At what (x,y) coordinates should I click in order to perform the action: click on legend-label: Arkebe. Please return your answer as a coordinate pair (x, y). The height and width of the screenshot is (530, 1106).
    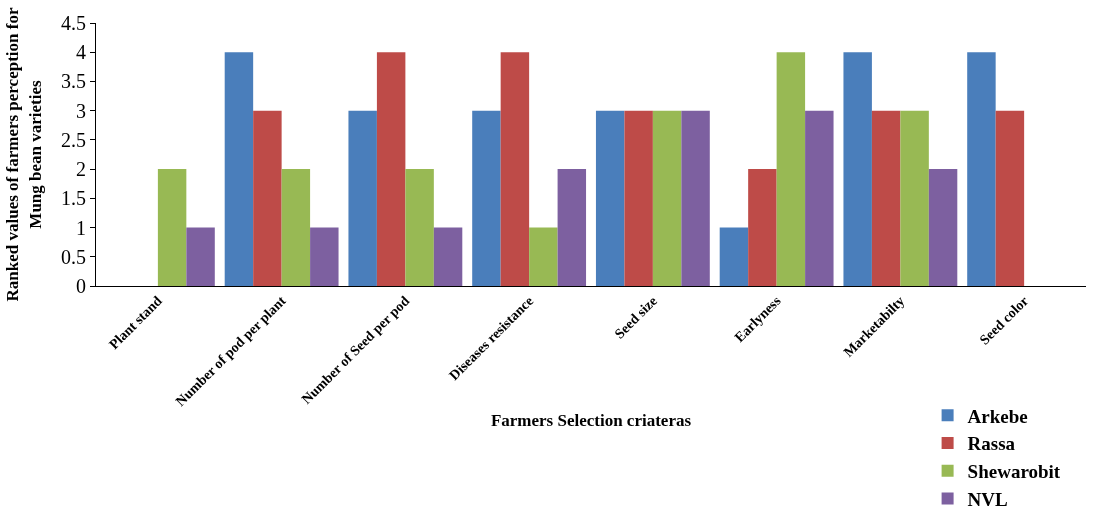
    Looking at the image, I should click on (997, 416).